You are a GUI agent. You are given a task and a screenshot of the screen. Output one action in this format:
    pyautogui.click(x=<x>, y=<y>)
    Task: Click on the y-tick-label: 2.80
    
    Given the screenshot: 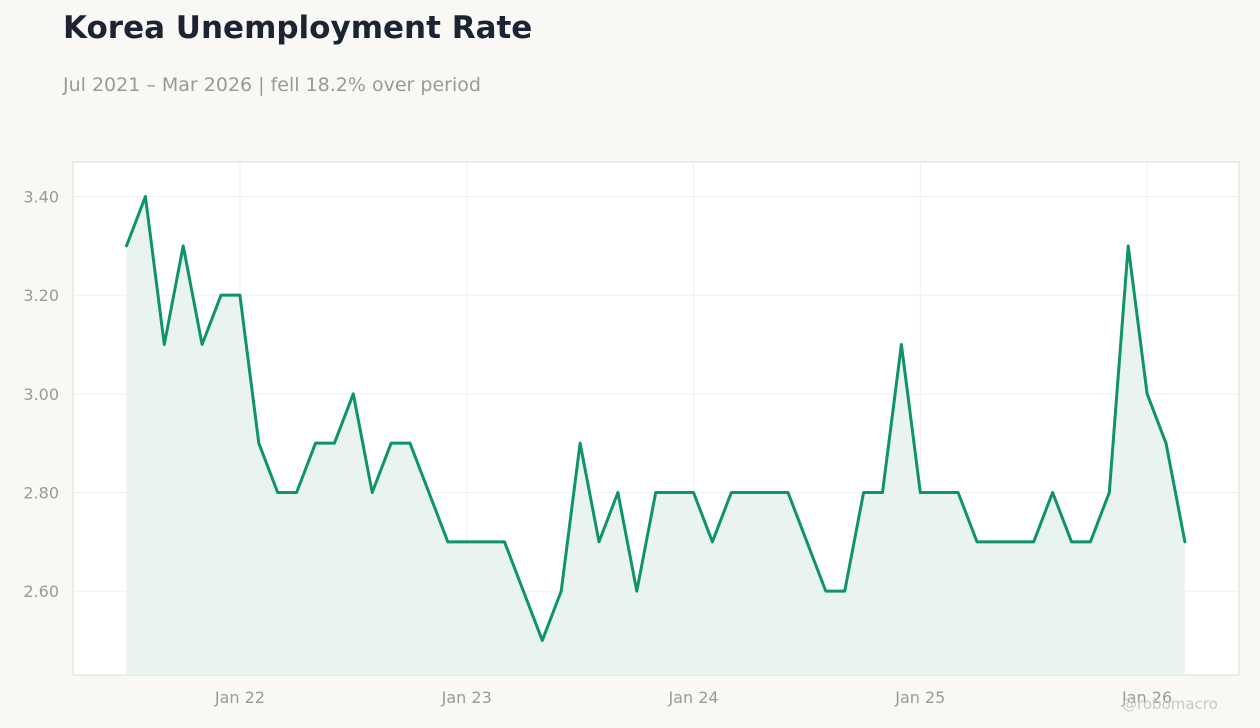 What is the action you would take?
    pyautogui.click(x=41, y=492)
    